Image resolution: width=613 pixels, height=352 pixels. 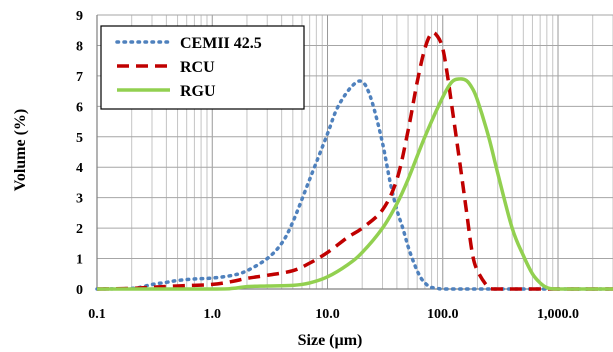 I want to click on y-tick-label: 4, so click(x=79, y=168).